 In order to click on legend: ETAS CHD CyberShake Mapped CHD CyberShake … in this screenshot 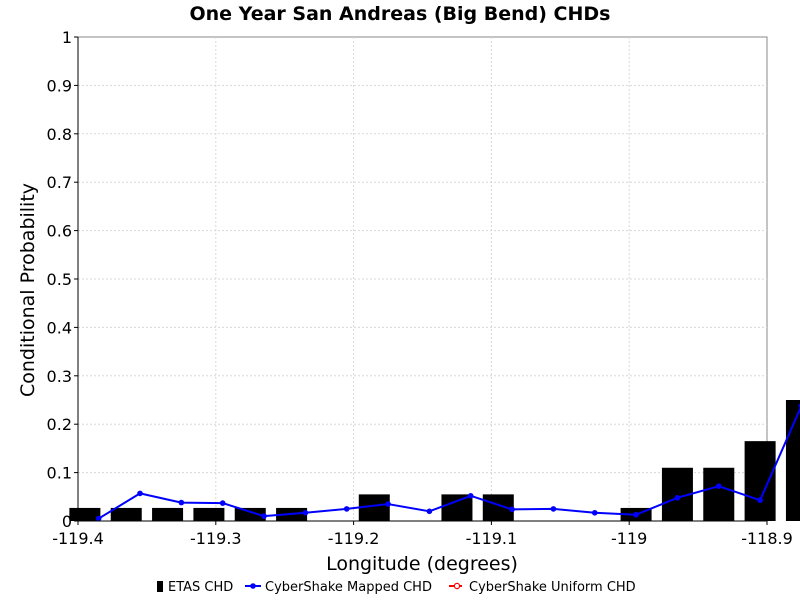, I will do `click(396, 587)`.